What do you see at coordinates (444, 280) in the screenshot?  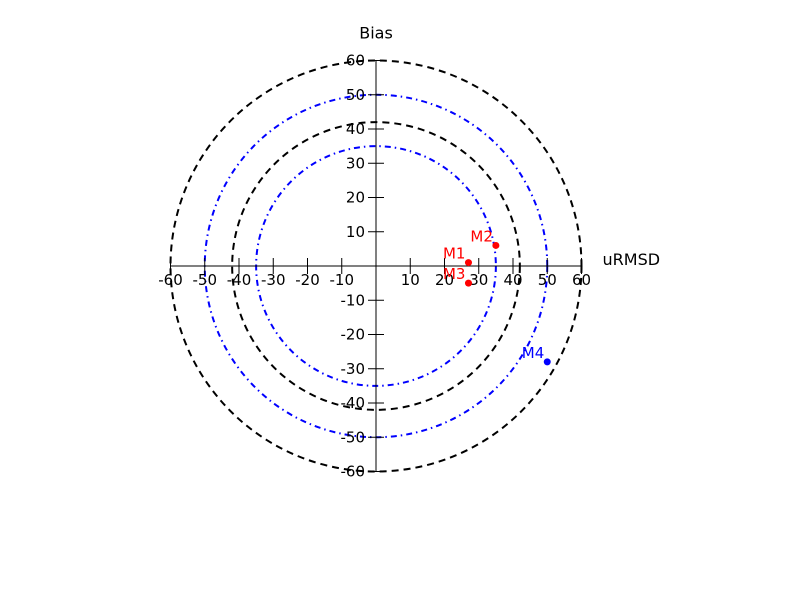 I see `x-tick-label: 20` at bounding box center [444, 280].